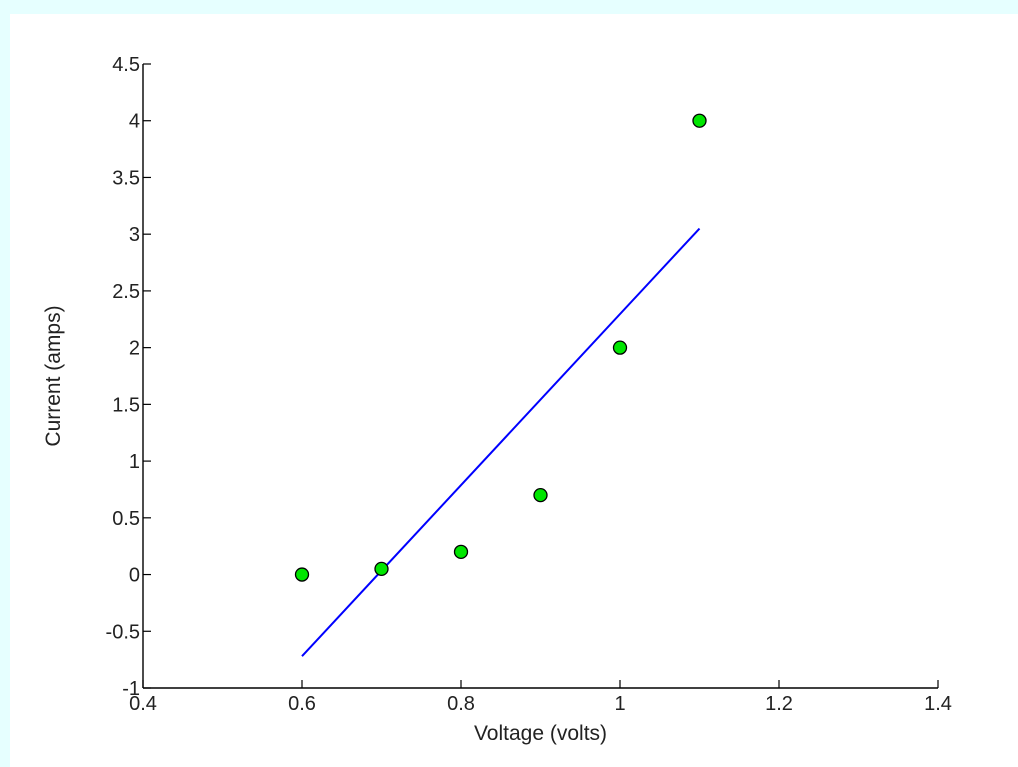  What do you see at coordinates (134, 235) in the screenshot?
I see `y-tick-label: 3` at bounding box center [134, 235].